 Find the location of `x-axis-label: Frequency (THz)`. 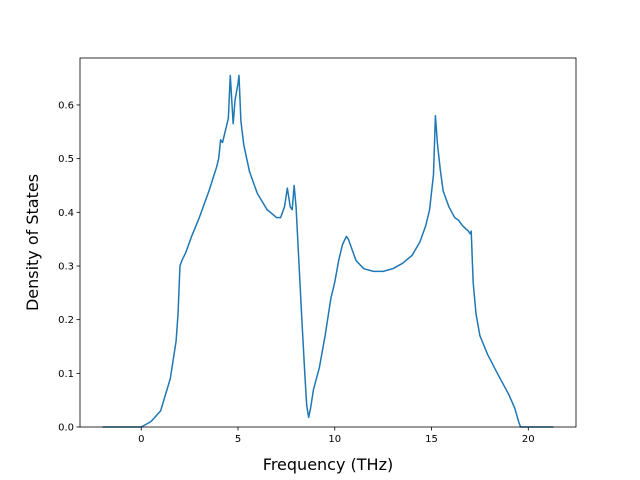

x-axis-label: Frequency (THz) is located at coordinates (328, 464).